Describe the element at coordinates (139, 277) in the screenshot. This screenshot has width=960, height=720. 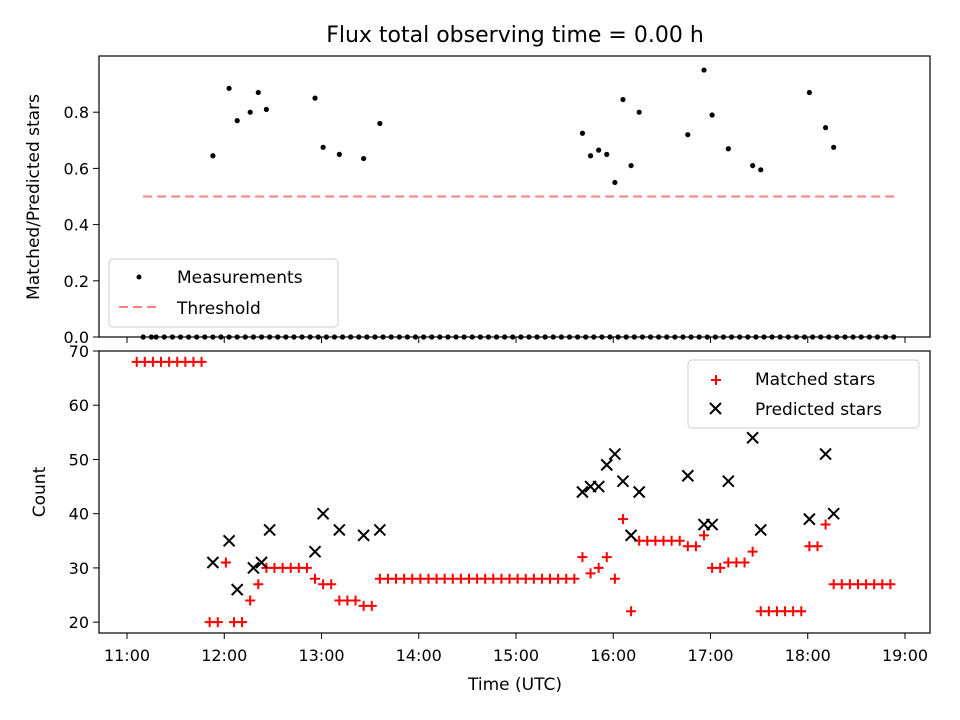
I see `measurements-legend-marker` at that location.